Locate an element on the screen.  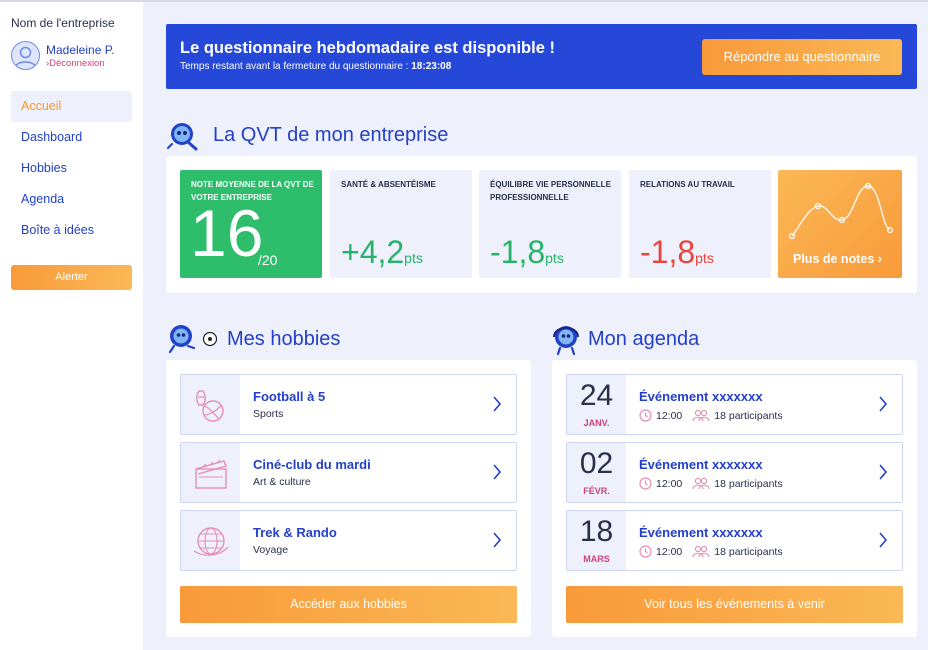
company-name: Nom de l'entreprise is located at coordinates (63, 23).